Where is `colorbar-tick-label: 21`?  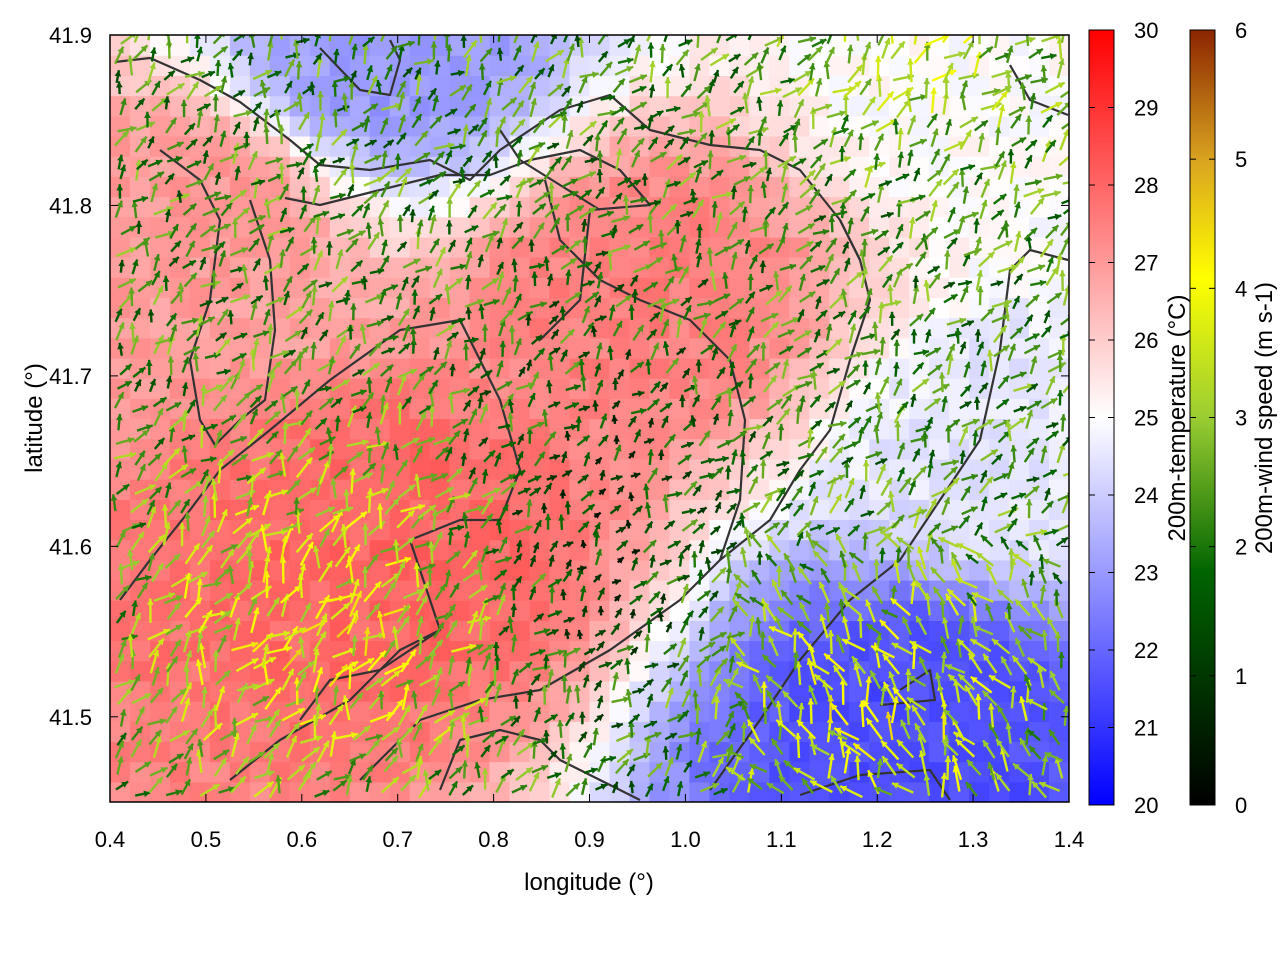
colorbar-tick-label: 21 is located at coordinates (1146, 728).